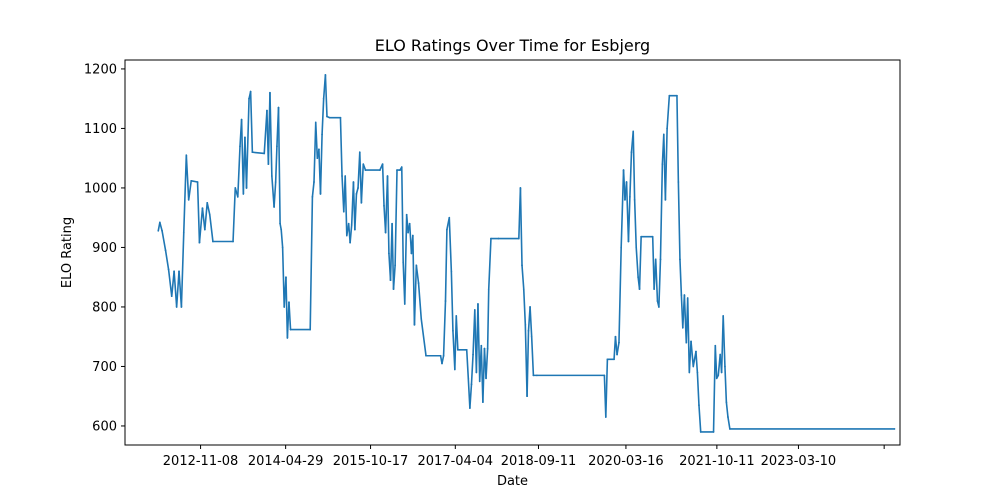 This screenshot has height=500, width=1000. I want to click on y-tick-label: 600, so click(104, 426).